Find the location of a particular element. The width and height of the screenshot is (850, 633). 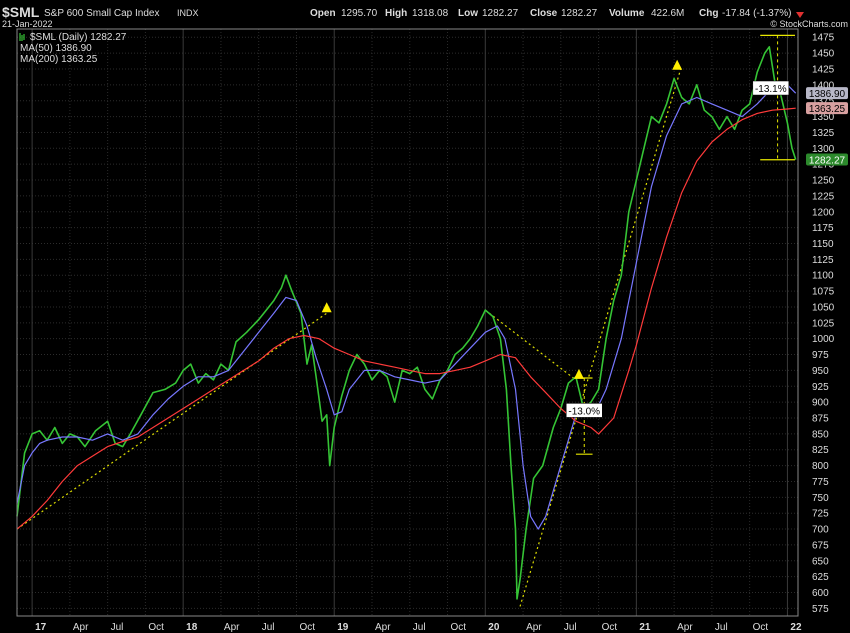

y-tick-label: 1300 is located at coordinates (823, 149).